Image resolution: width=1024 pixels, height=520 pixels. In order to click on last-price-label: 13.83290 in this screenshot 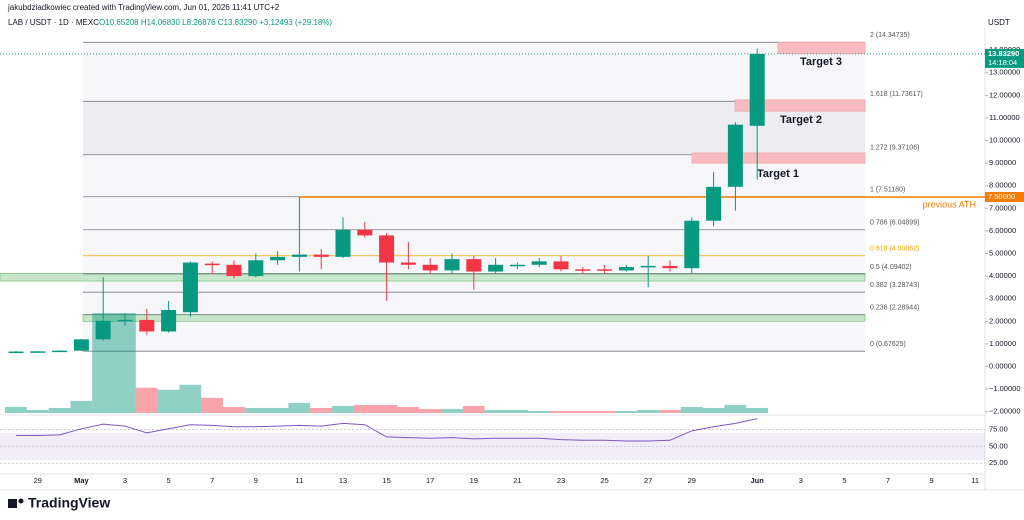, I will do `click(1003, 53)`.